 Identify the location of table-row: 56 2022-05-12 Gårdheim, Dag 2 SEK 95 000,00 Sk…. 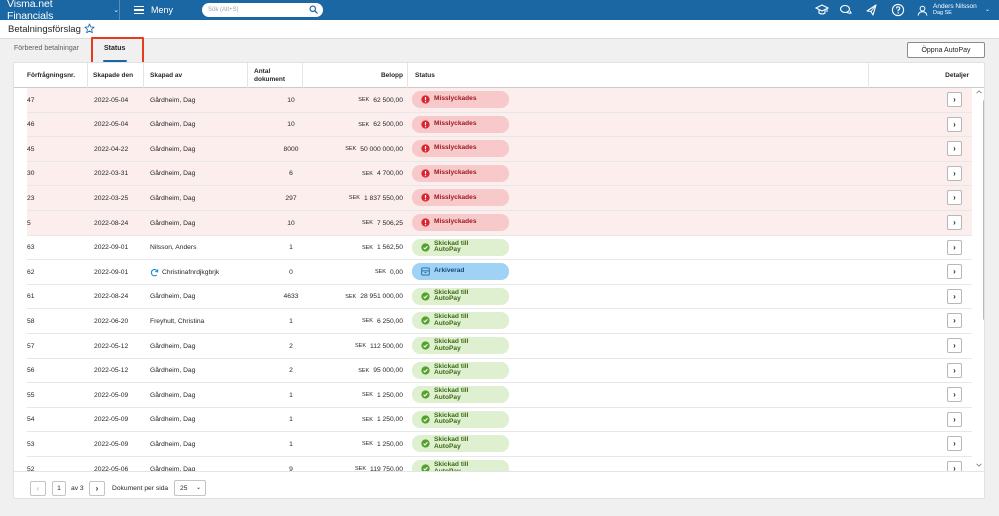
(499, 371).